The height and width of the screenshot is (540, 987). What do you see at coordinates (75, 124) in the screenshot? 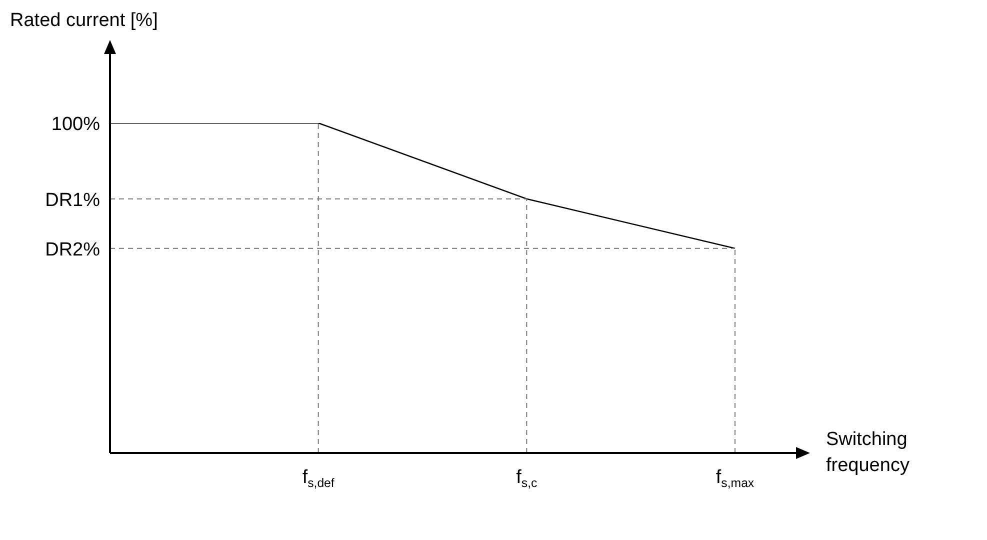
I see `text: 100%` at bounding box center [75, 124].